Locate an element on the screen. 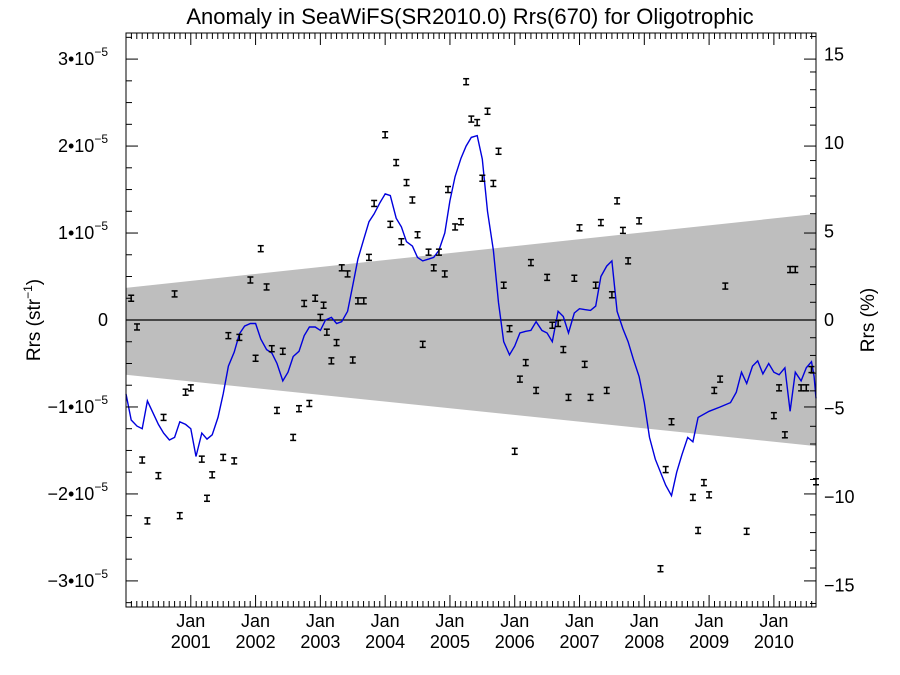 The height and width of the screenshot is (675, 900). y-left-tick-label: −2•10−5 is located at coordinates (77, 492).